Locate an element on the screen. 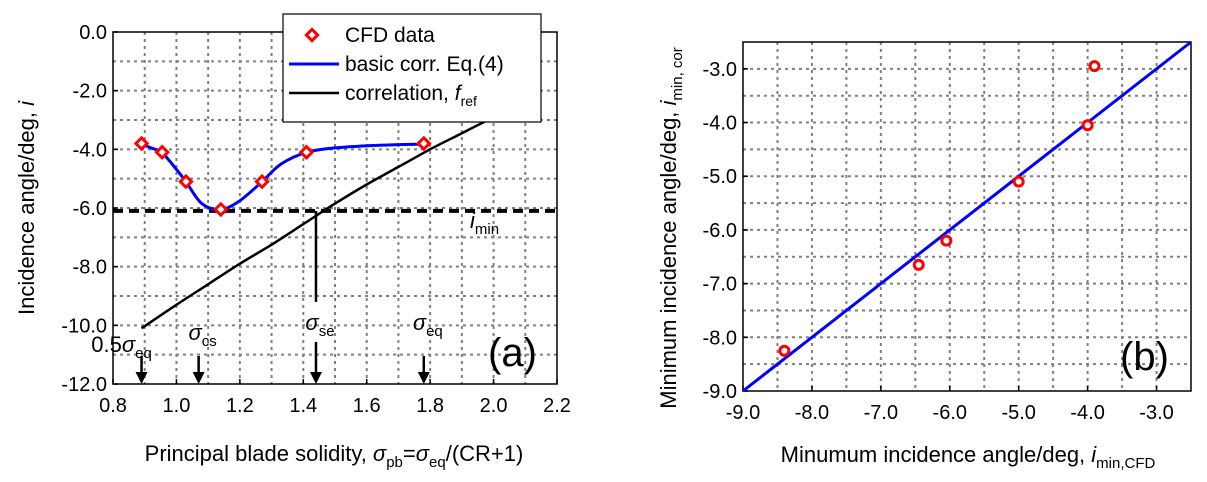  chart-b-y-tick-label: -3.0 is located at coordinates (720, 70).